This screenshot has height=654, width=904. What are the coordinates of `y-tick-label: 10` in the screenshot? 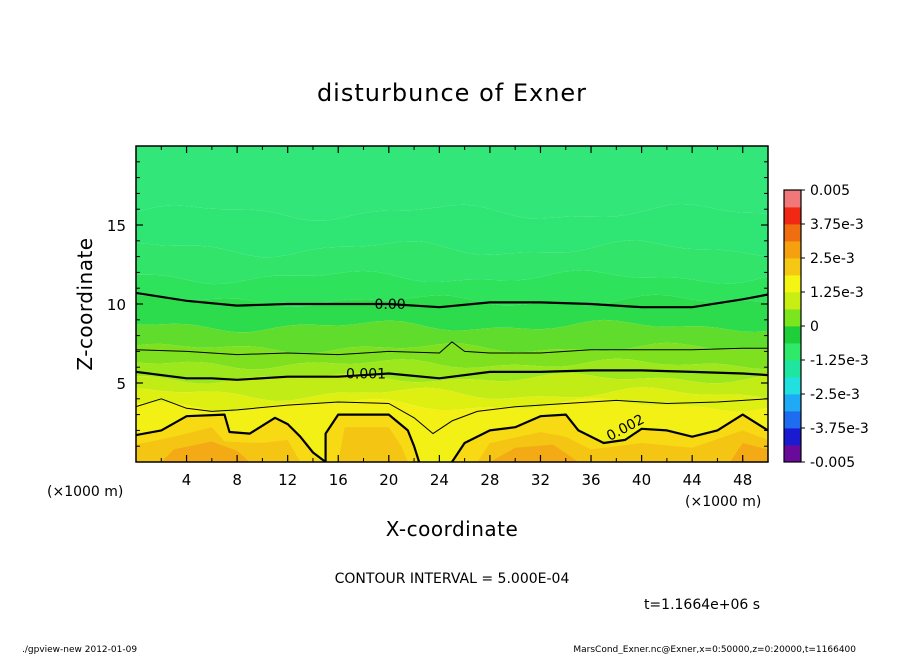 It's located at (116, 305).